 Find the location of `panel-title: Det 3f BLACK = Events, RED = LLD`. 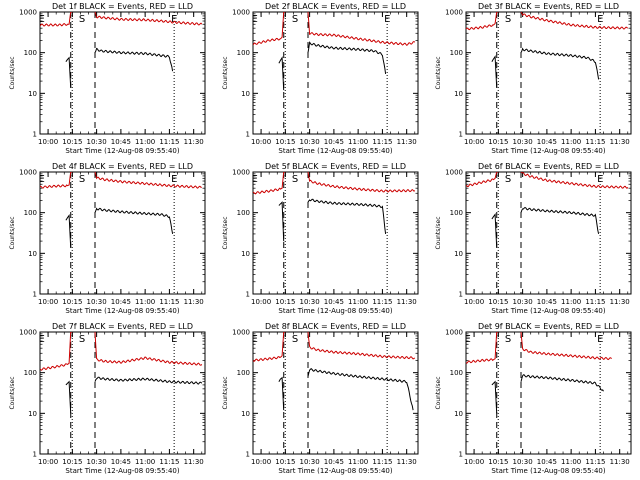

panel-title: Det 3f BLACK = Events, RED = LLD is located at coordinates (548, 6).